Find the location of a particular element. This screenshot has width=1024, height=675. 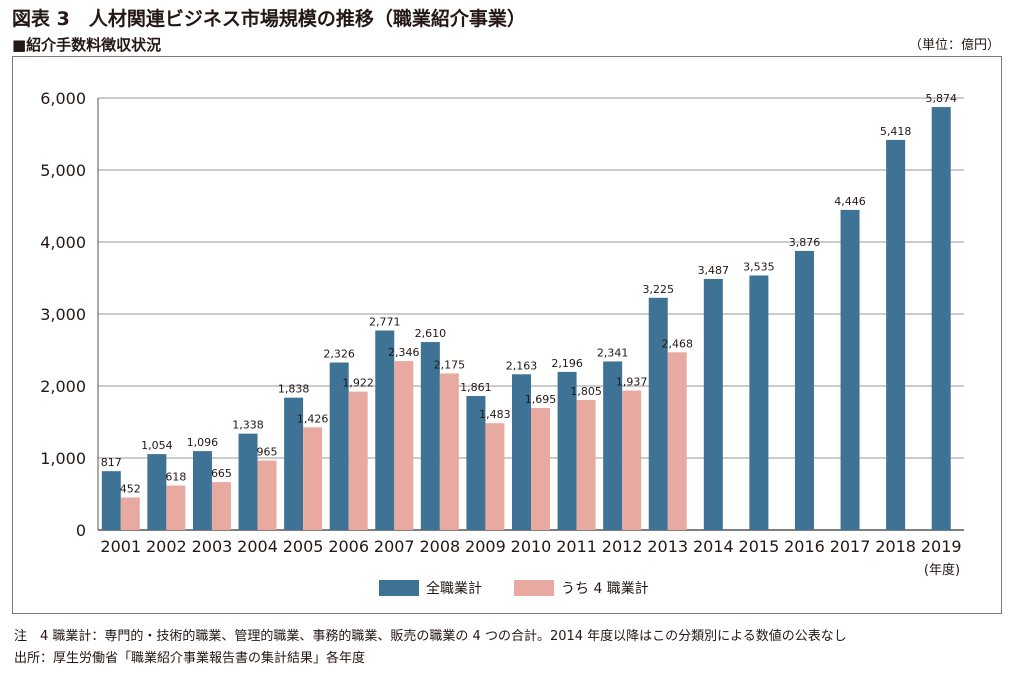

bar-all-2008 is located at coordinates (430, 436).